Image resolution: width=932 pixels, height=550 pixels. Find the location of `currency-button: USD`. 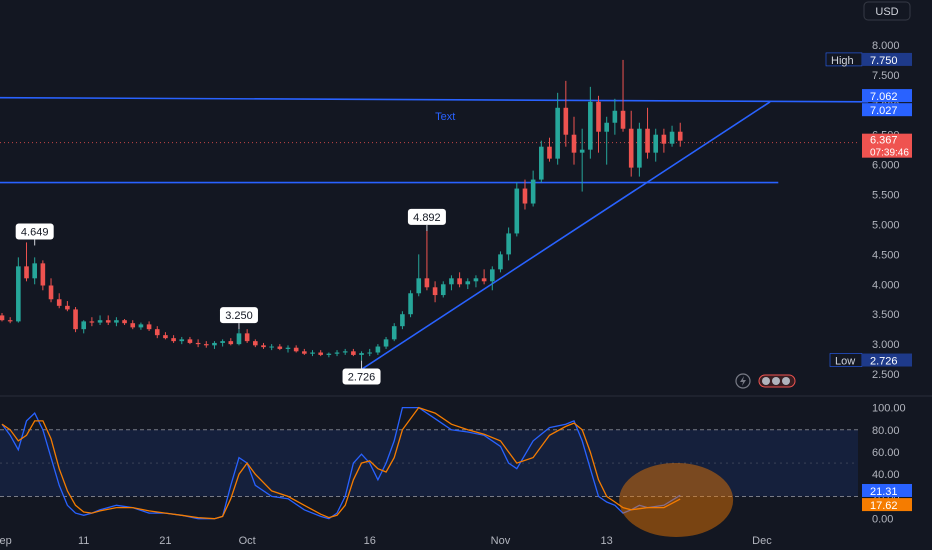

currency-button: USD is located at coordinates (887, 11).